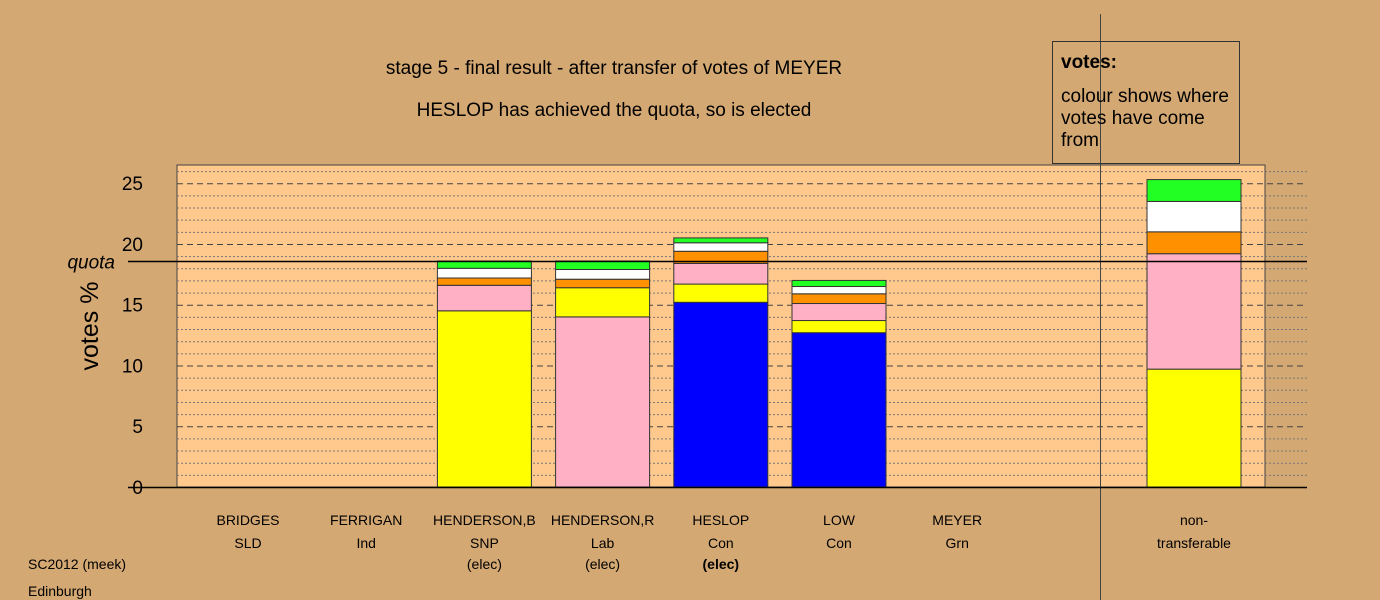 Image resolution: width=1380 pixels, height=600 pixels. Describe the element at coordinates (137, 488) in the screenshot. I see `y-tick-label: 0` at that location.